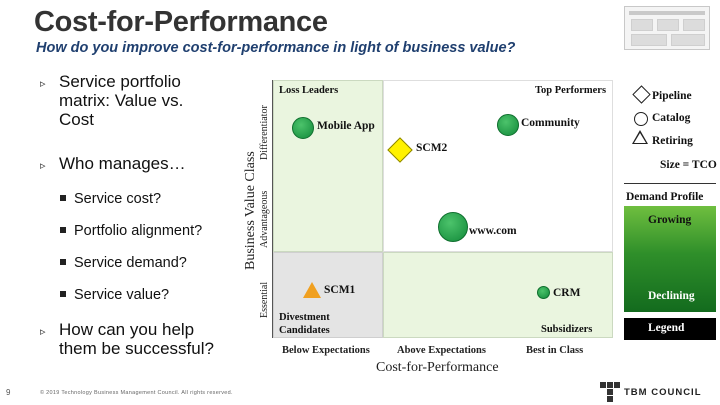 This screenshot has height=405, width=720. I want to click on diamond-outline-icon, so click(641, 94).